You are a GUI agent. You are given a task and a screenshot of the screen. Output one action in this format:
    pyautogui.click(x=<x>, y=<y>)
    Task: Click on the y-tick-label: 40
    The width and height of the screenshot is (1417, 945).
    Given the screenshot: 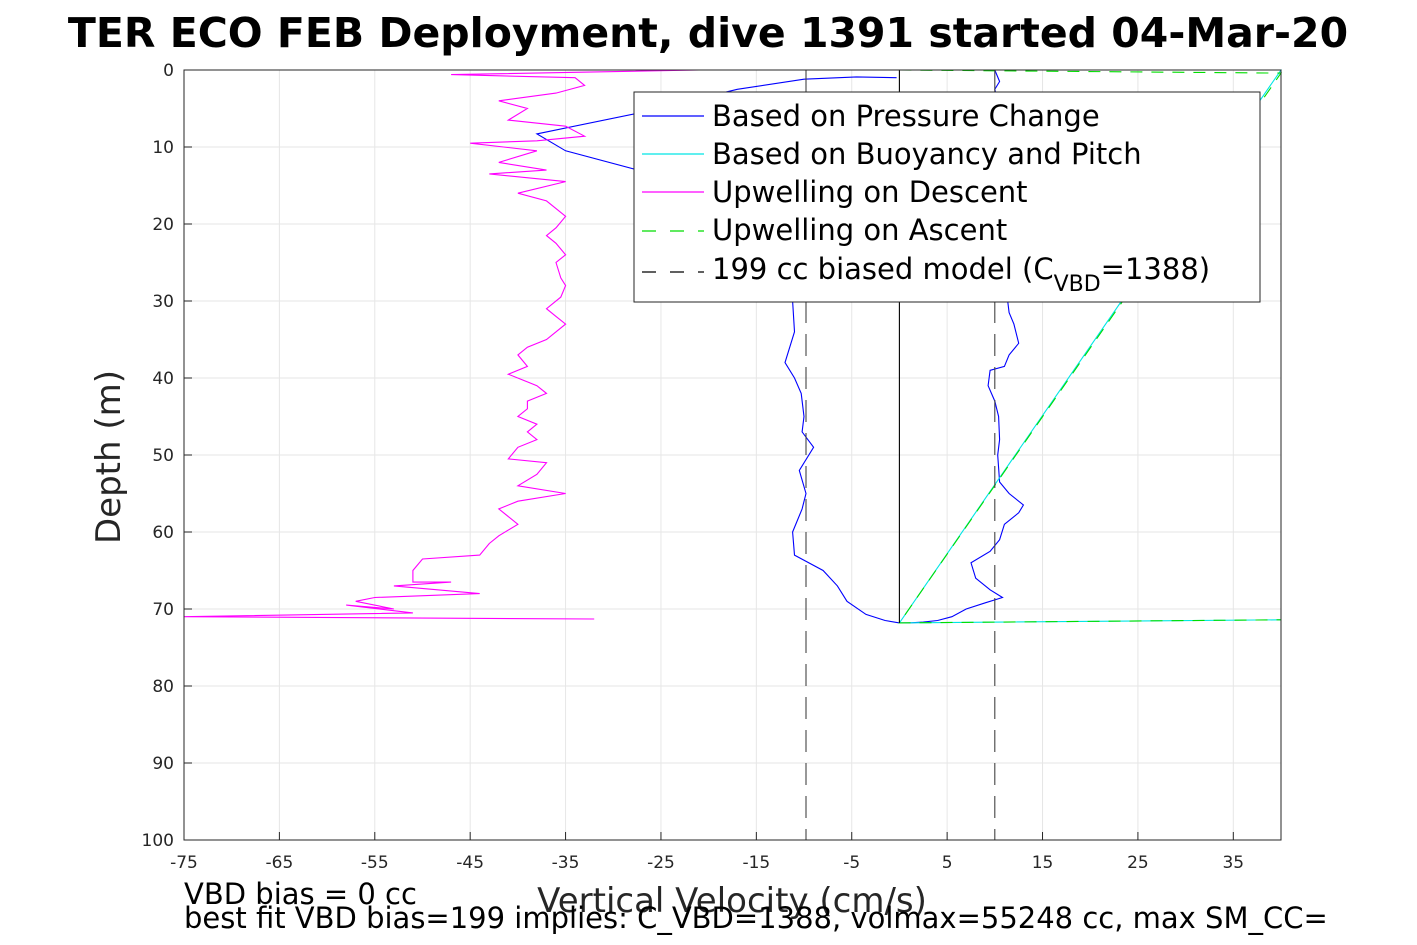 What is the action you would take?
    pyautogui.click(x=163, y=379)
    